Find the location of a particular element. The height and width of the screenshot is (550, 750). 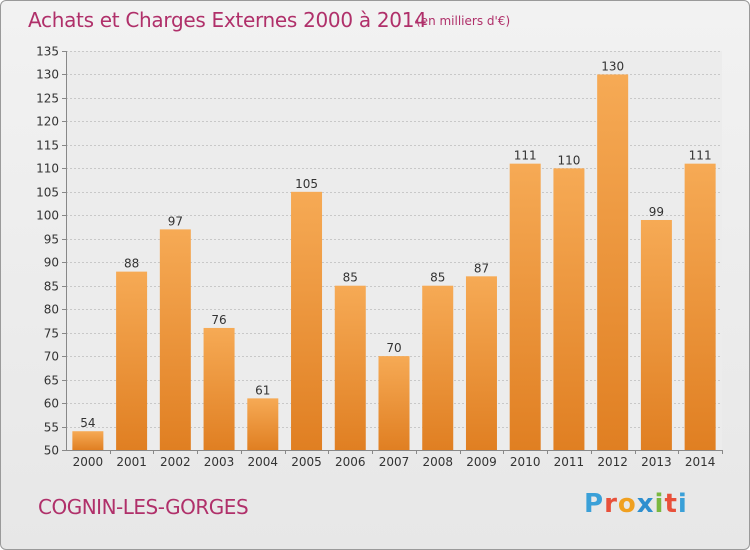

x-tick-label: 2000 is located at coordinates (88, 462).